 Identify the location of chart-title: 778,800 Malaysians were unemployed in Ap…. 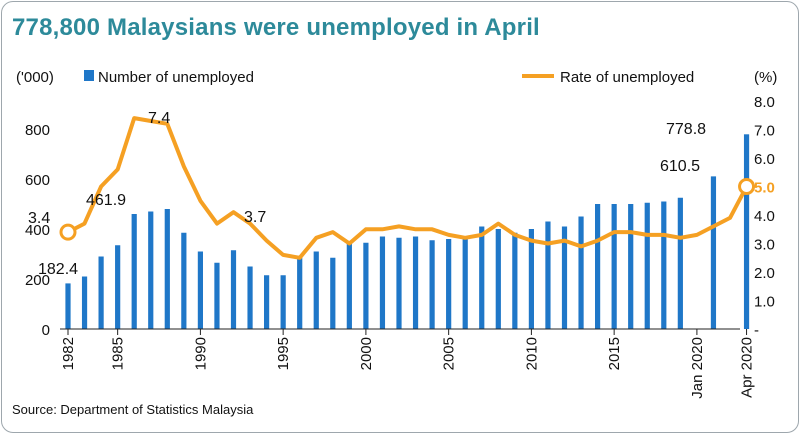
(276, 27).